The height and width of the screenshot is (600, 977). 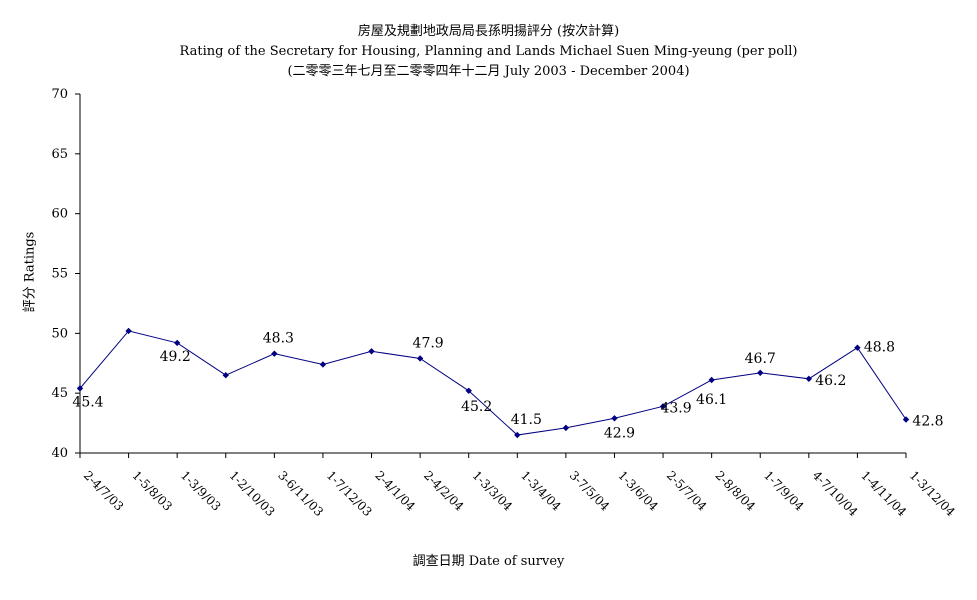 I want to click on data-label: 42.9, so click(x=619, y=433).